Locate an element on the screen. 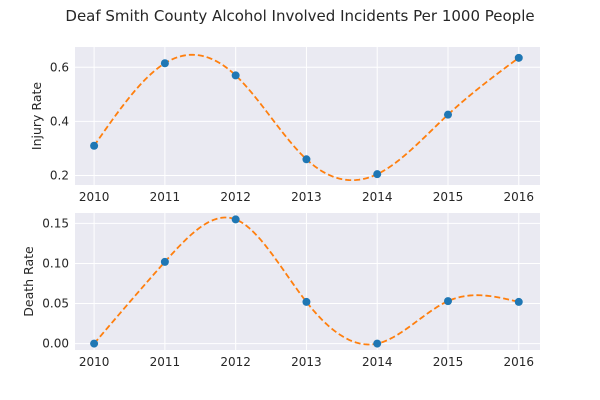  y-tick-label: 0.4 is located at coordinates (59, 121).